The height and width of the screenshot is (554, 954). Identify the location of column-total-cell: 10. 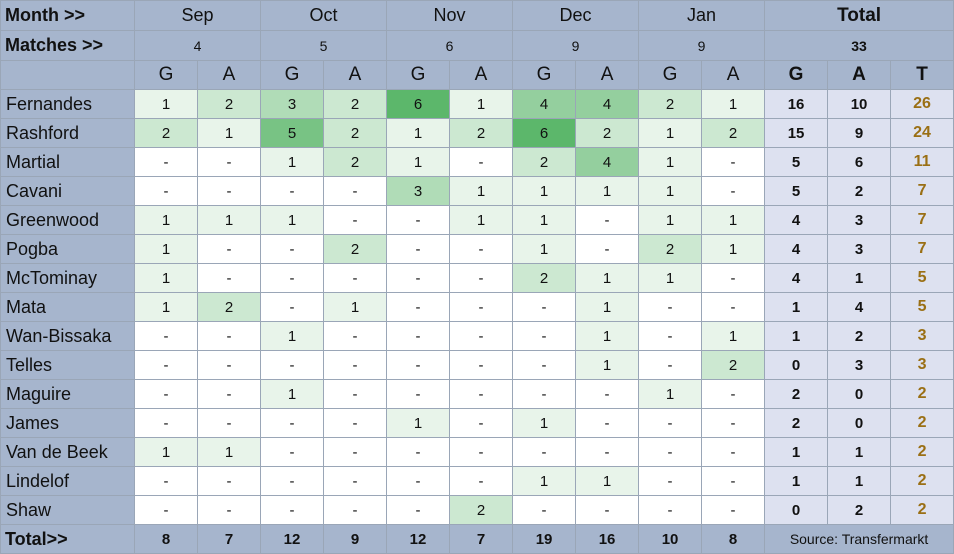
(670, 539).